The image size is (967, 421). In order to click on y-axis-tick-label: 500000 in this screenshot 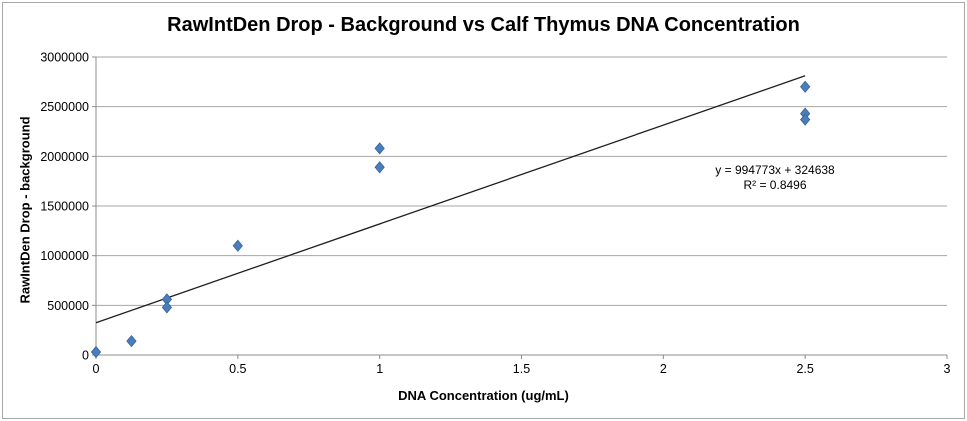, I will do `click(68, 306)`.